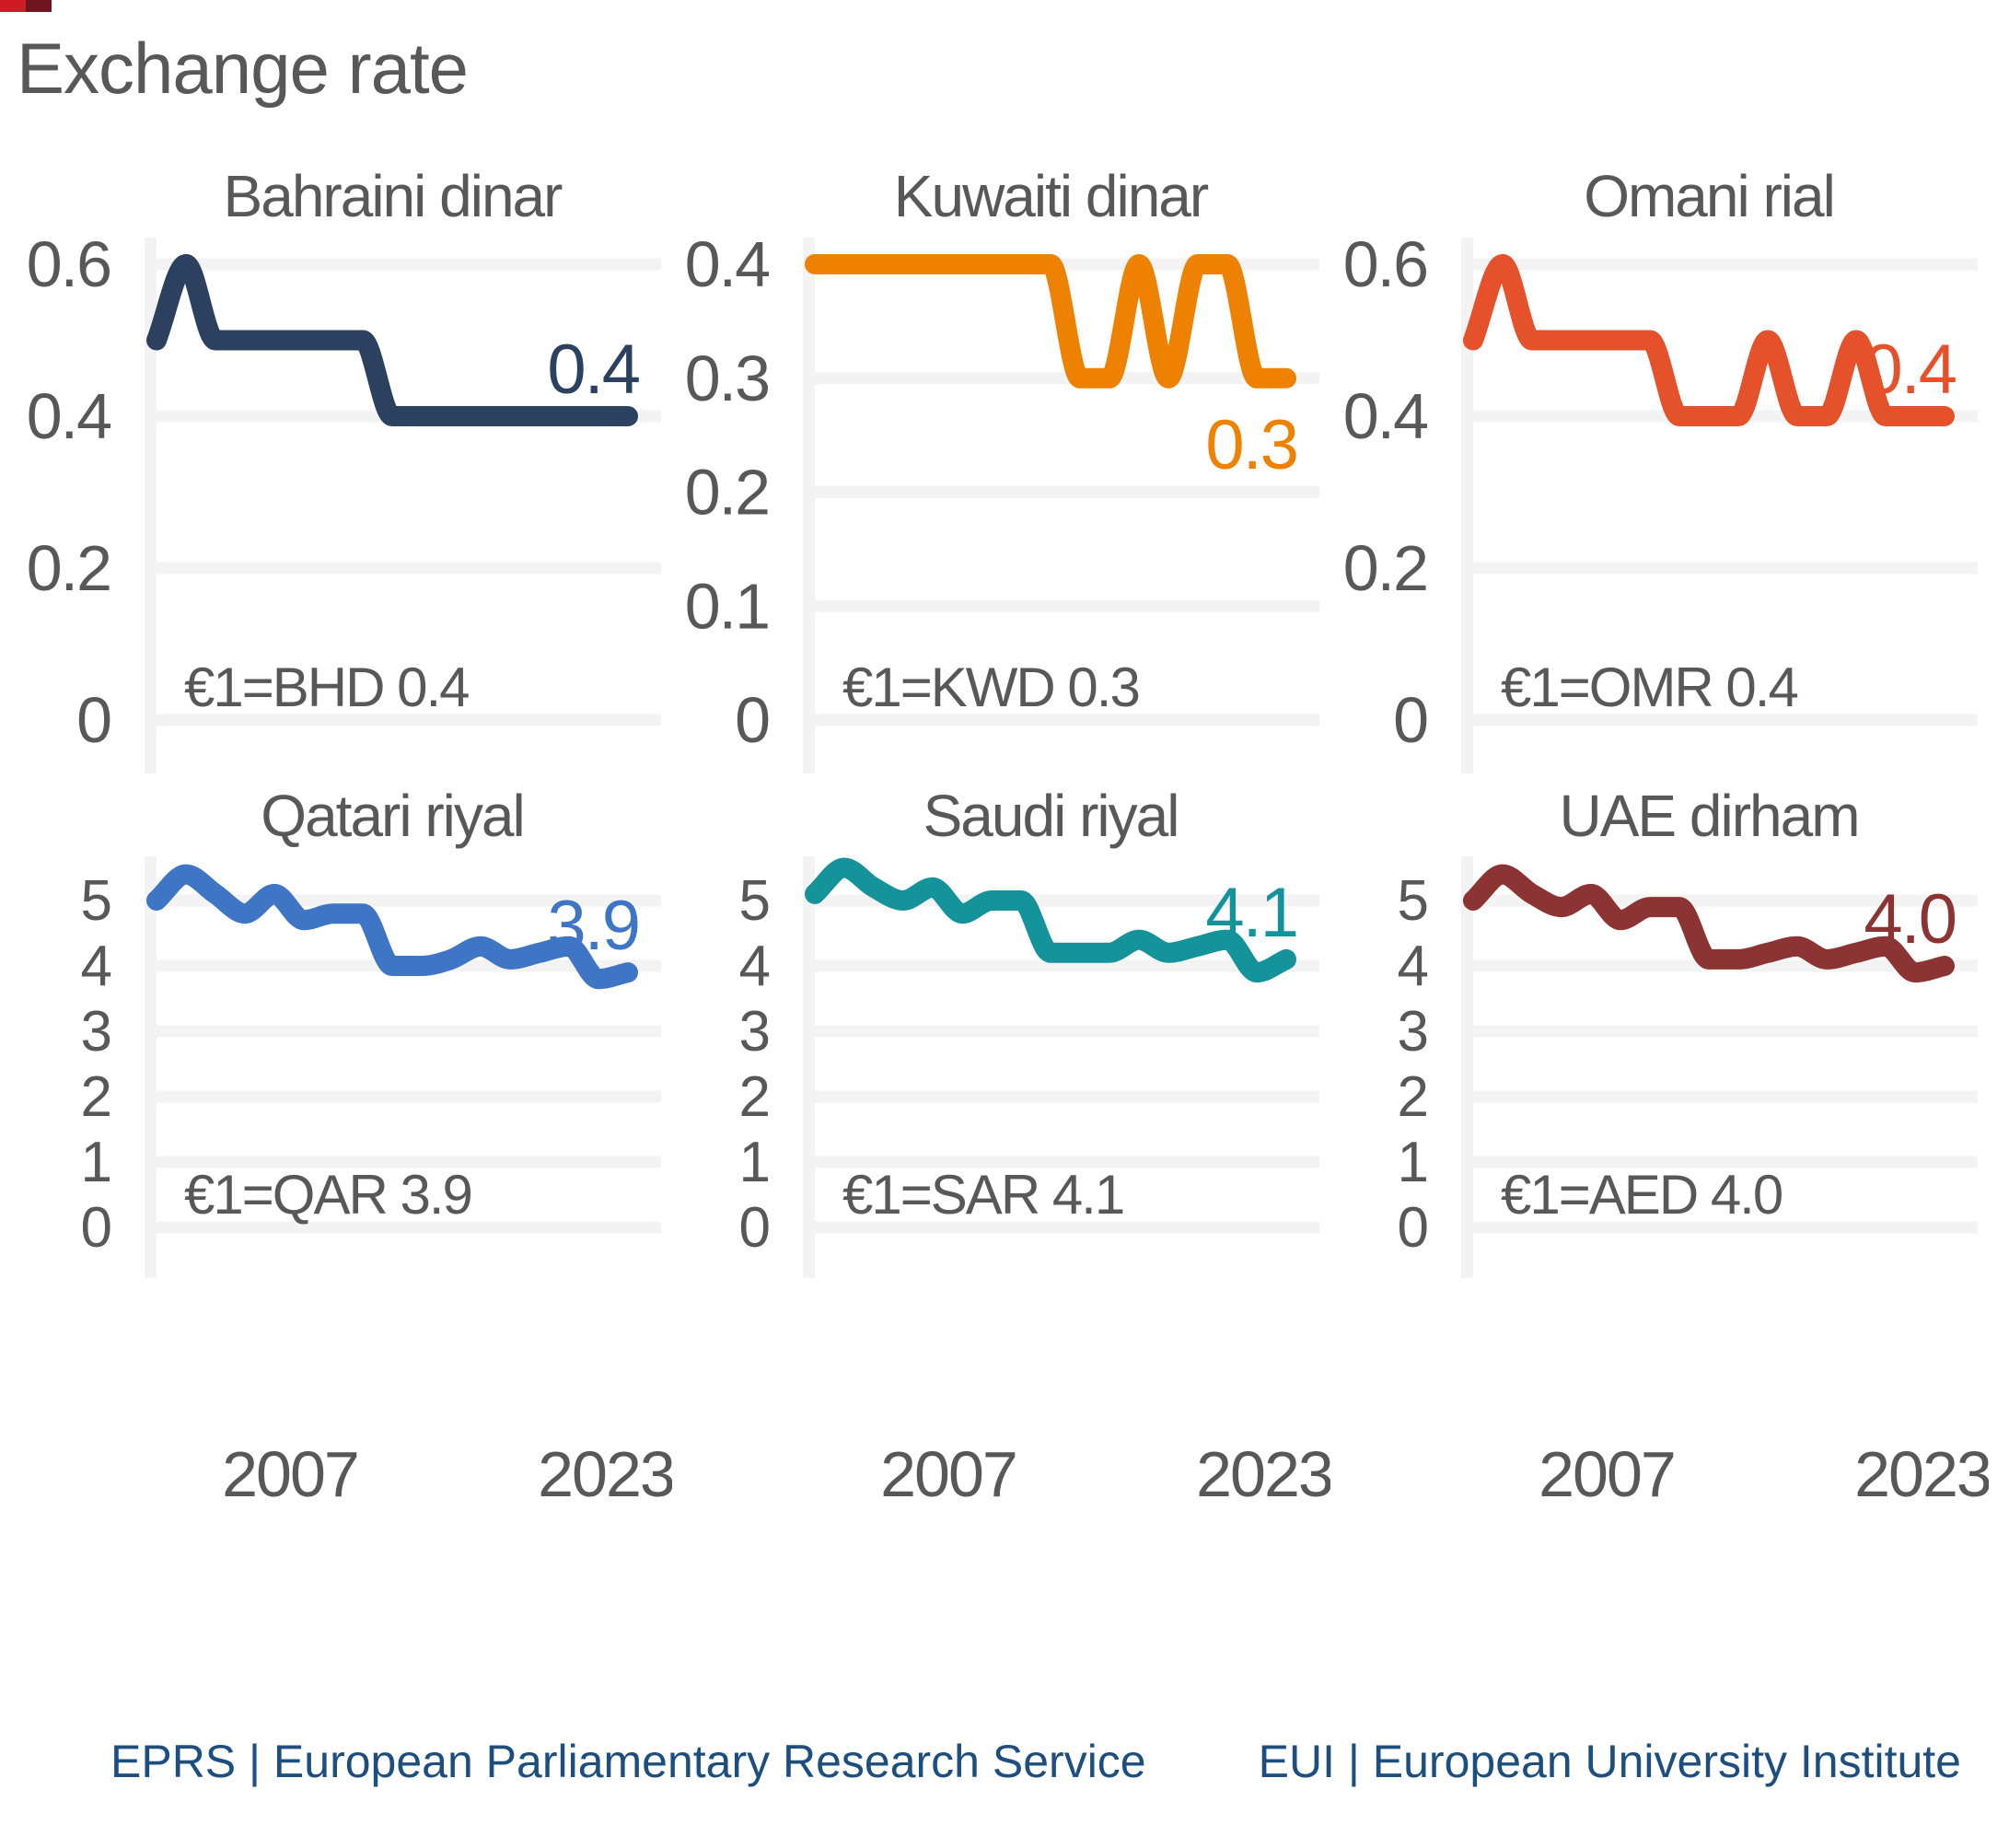 This screenshot has height=1848, width=2009. I want to click on annotation-label: €1=KWD 0.3, so click(990, 687).